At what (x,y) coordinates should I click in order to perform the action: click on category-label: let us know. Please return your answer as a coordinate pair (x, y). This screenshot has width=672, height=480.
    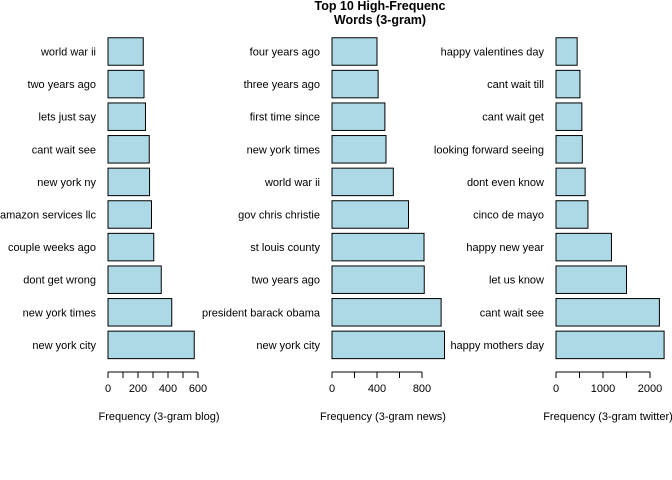
    Looking at the image, I should click on (516, 281).